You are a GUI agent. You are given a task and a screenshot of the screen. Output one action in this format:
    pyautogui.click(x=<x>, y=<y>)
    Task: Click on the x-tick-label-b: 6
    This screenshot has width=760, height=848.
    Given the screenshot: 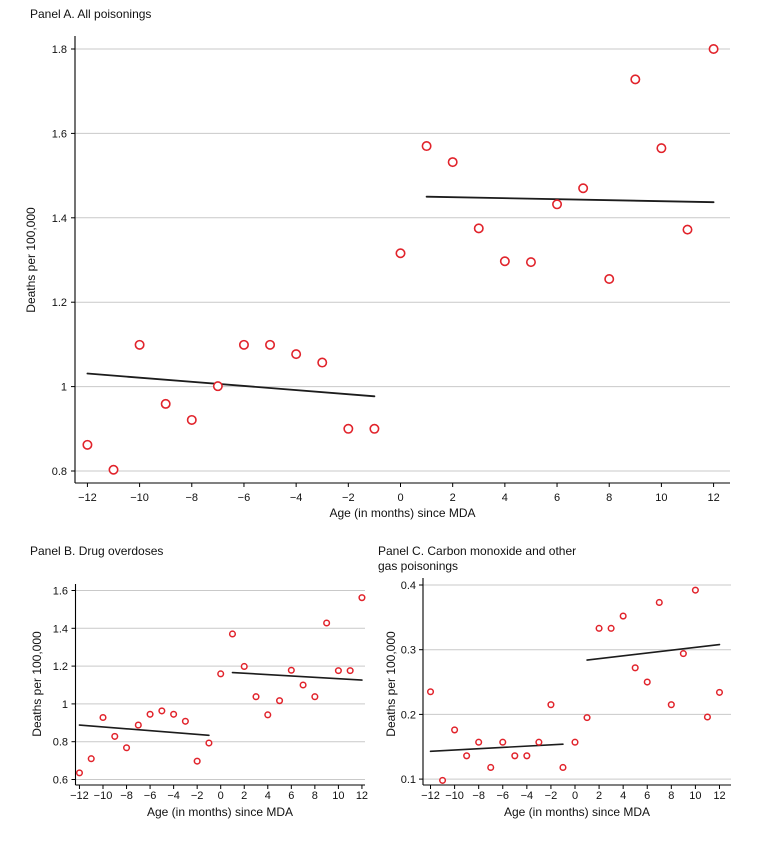 What is the action you would take?
    pyautogui.click(x=291, y=796)
    